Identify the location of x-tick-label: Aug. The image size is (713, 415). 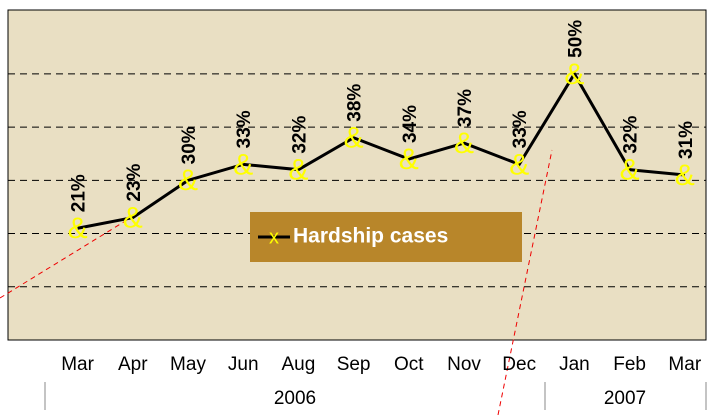
(298, 364).